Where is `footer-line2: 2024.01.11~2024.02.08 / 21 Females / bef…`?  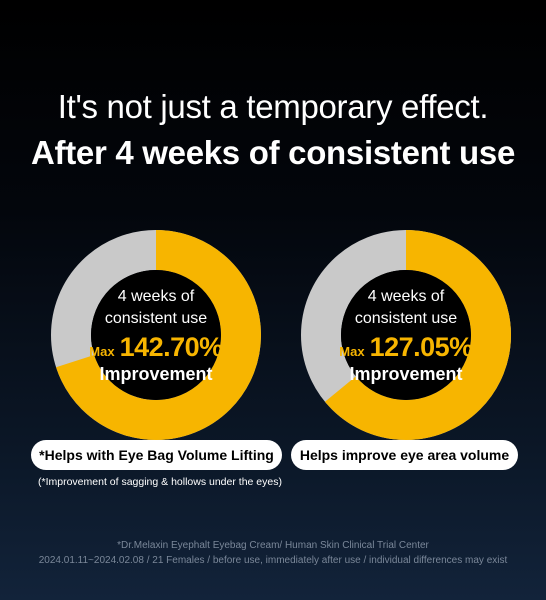 footer-line2: 2024.01.11~2024.02.08 / 21 Females / bef… is located at coordinates (273, 560).